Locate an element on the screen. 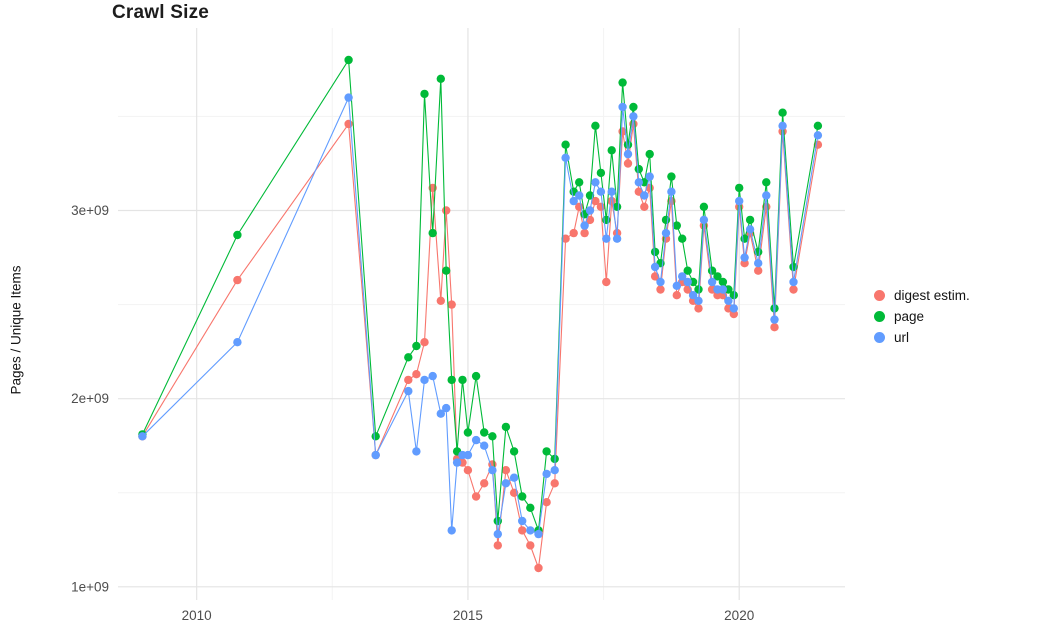 The width and height of the screenshot is (1059, 639). legend-item-page: page is located at coordinates (922, 316).